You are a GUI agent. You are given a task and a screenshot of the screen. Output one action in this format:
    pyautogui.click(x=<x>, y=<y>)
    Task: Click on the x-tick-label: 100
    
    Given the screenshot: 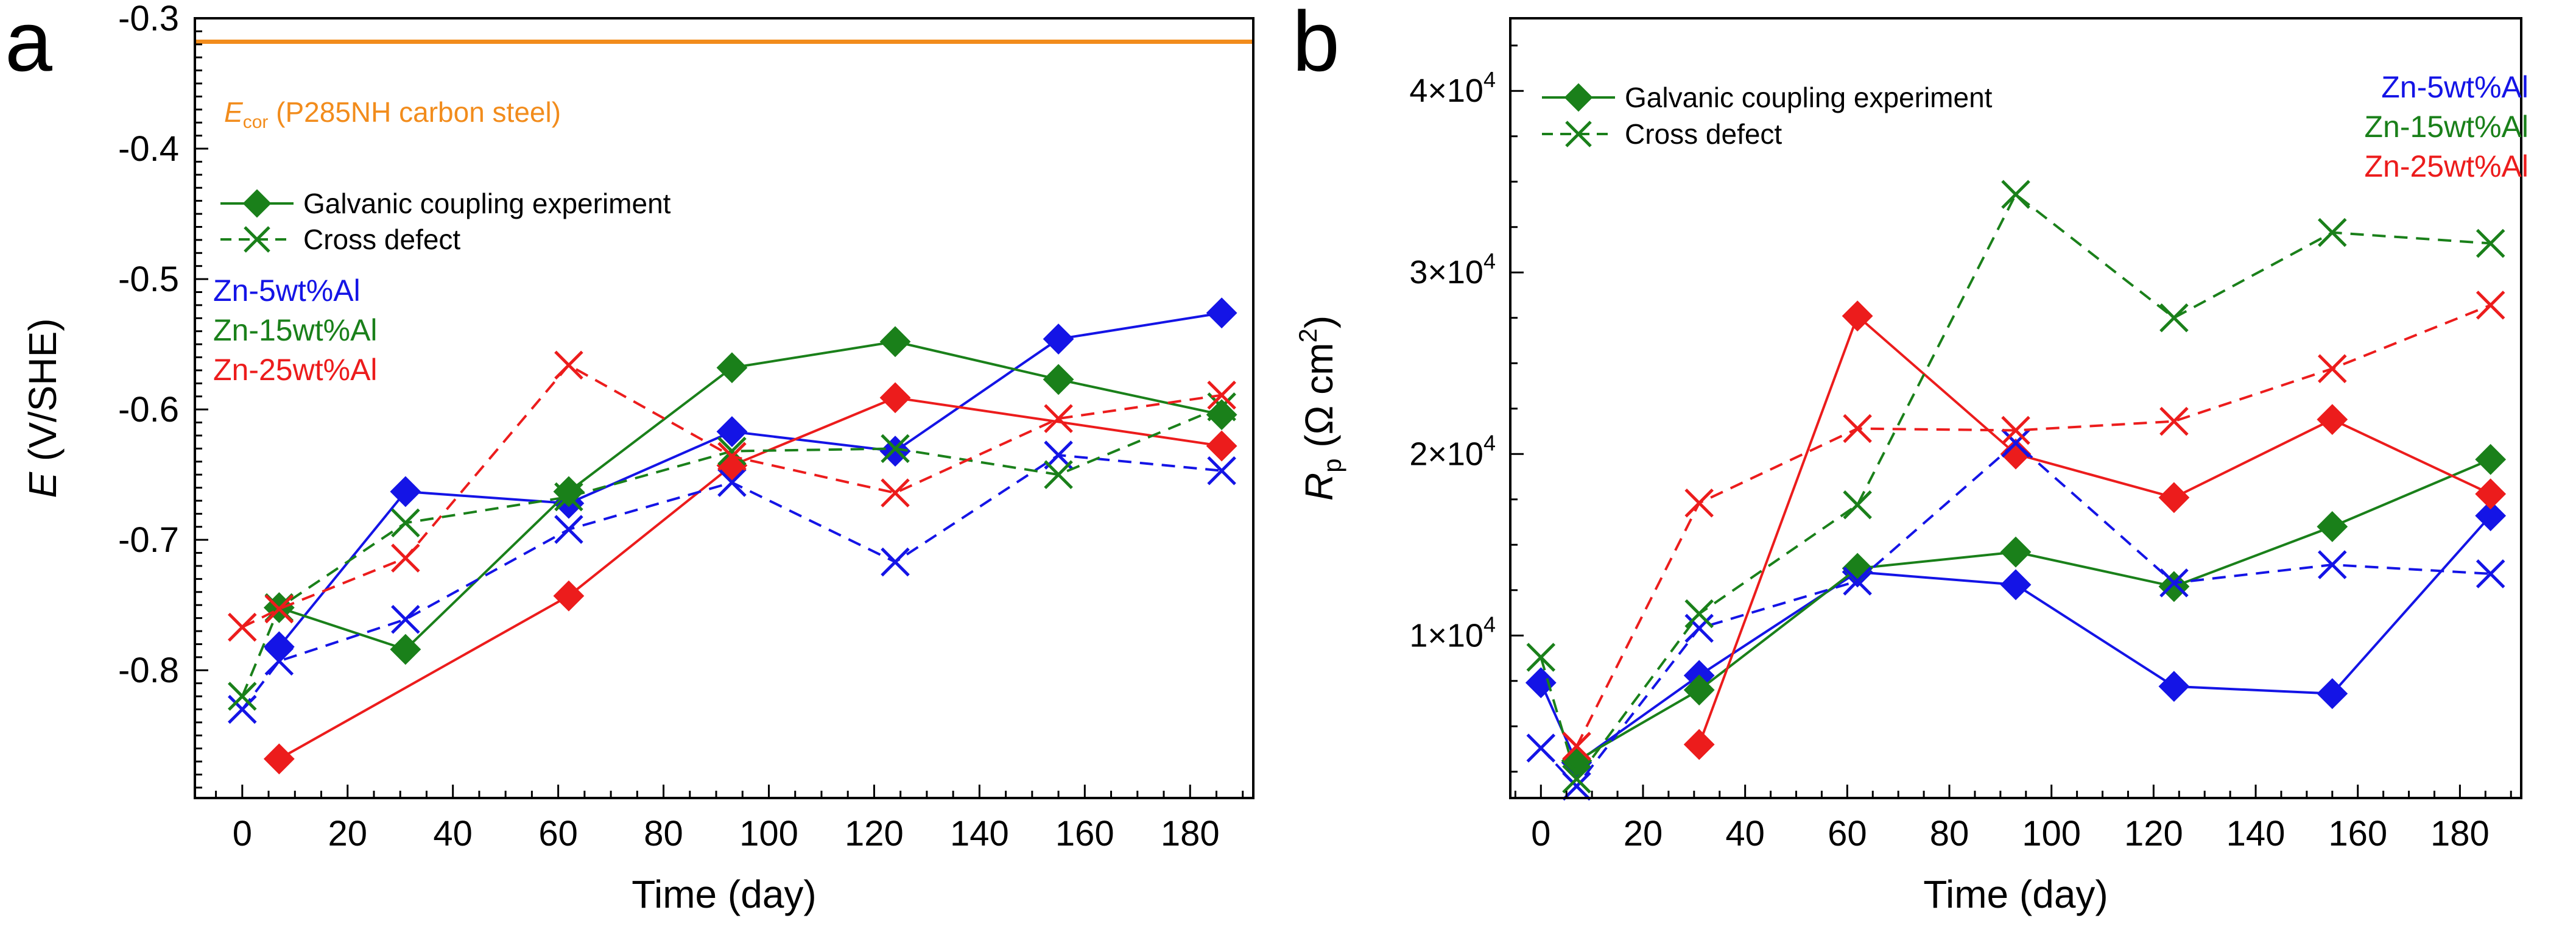 What is the action you would take?
    pyautogui.click(x=768, y=833)
    